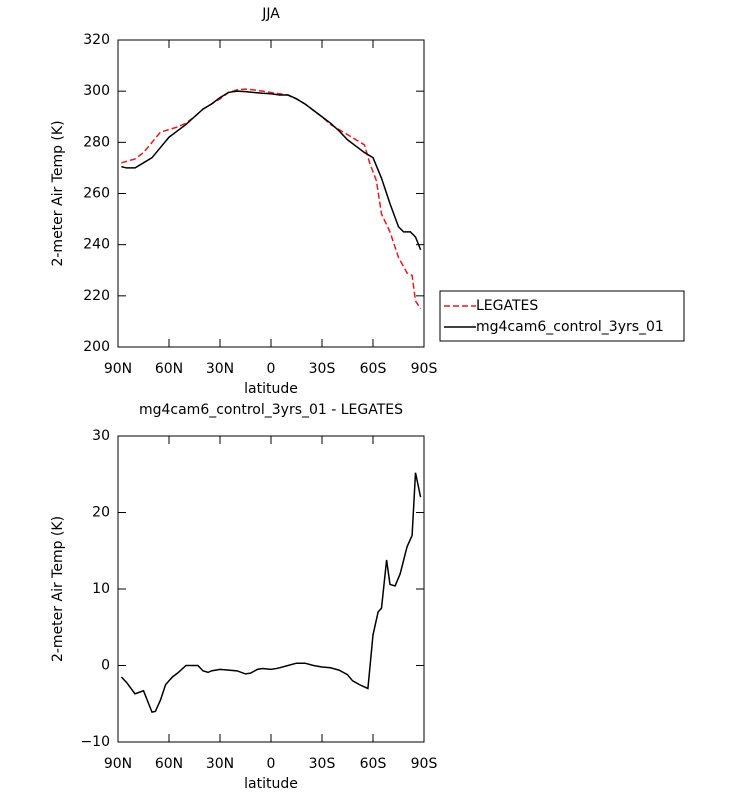 The height and width of the screenshot is (796, 732). Describe the element at coordinates (96, 245) in the screenshot. I see `y-tick-label: 240` at that location.